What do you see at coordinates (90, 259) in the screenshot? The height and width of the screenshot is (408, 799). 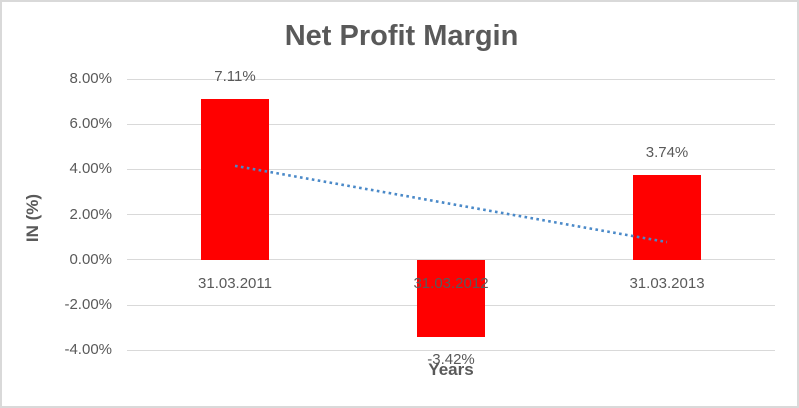 I see `y-tick-label: 0.00%` at bounding box center [90, 259].